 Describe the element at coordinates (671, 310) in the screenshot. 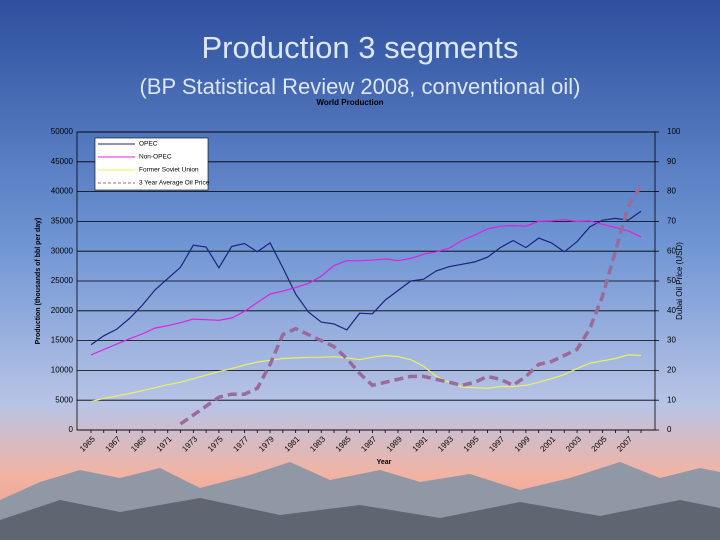

I see `y2-tick-label: 40` at that location.